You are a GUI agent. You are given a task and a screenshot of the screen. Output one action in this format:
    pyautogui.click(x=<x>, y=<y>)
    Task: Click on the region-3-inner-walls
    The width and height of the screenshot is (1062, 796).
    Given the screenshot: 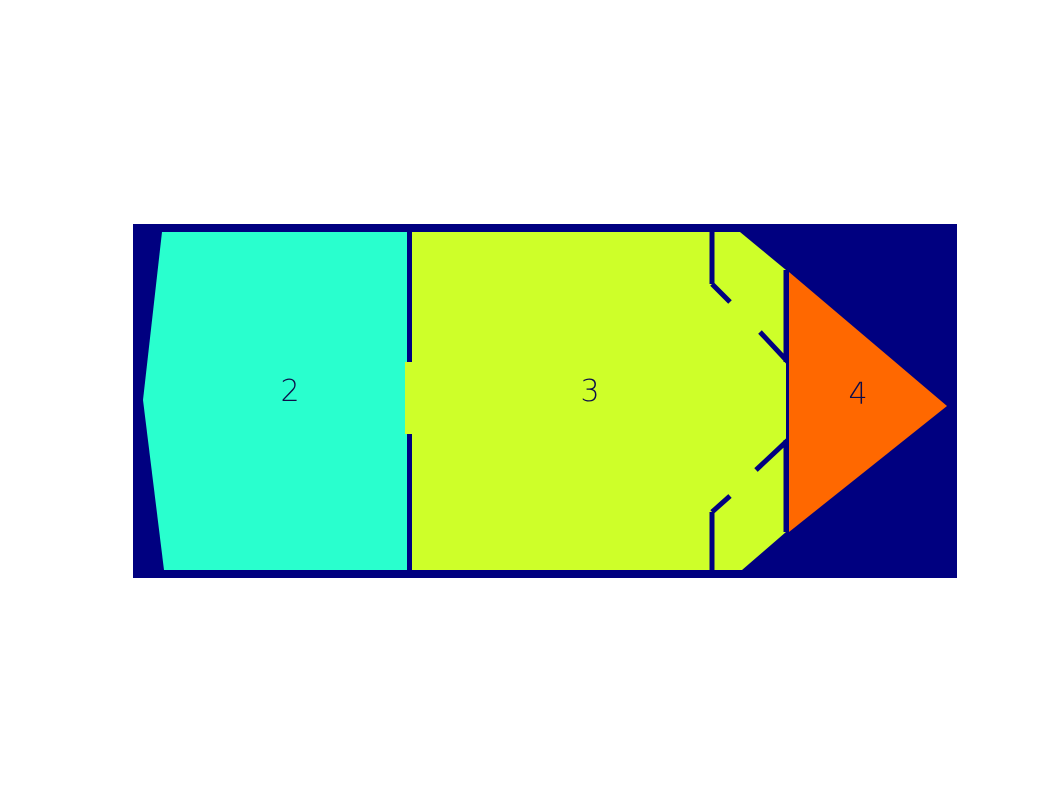 What is the action you would take?
    pyautogui.click(x=749, y=401)
    